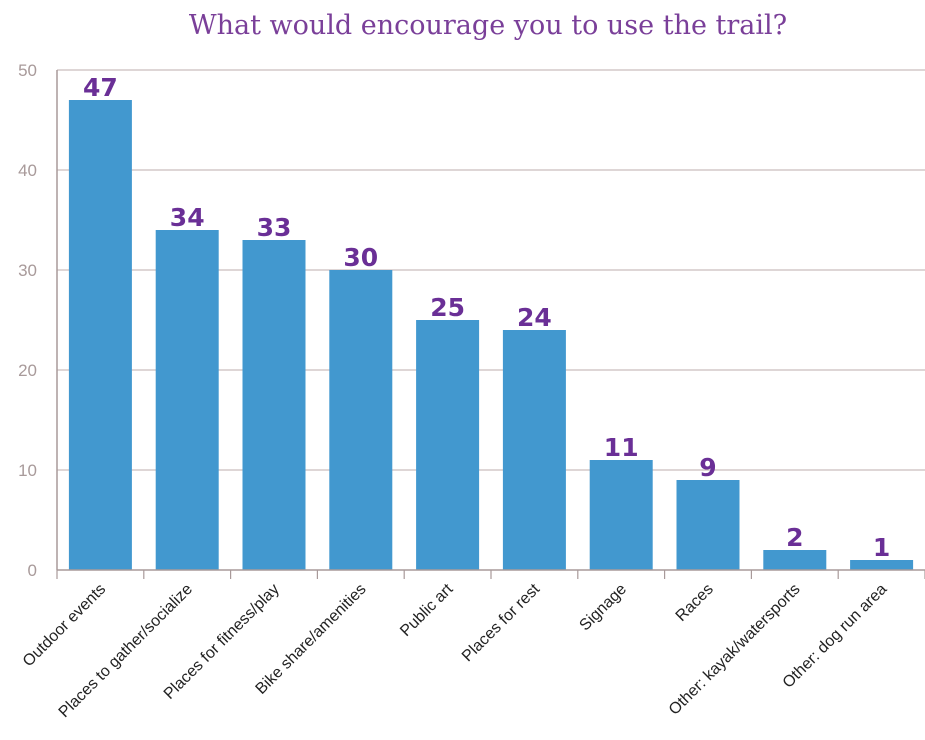  I want to click on x-tick-label: Public art, so click(427, 610).